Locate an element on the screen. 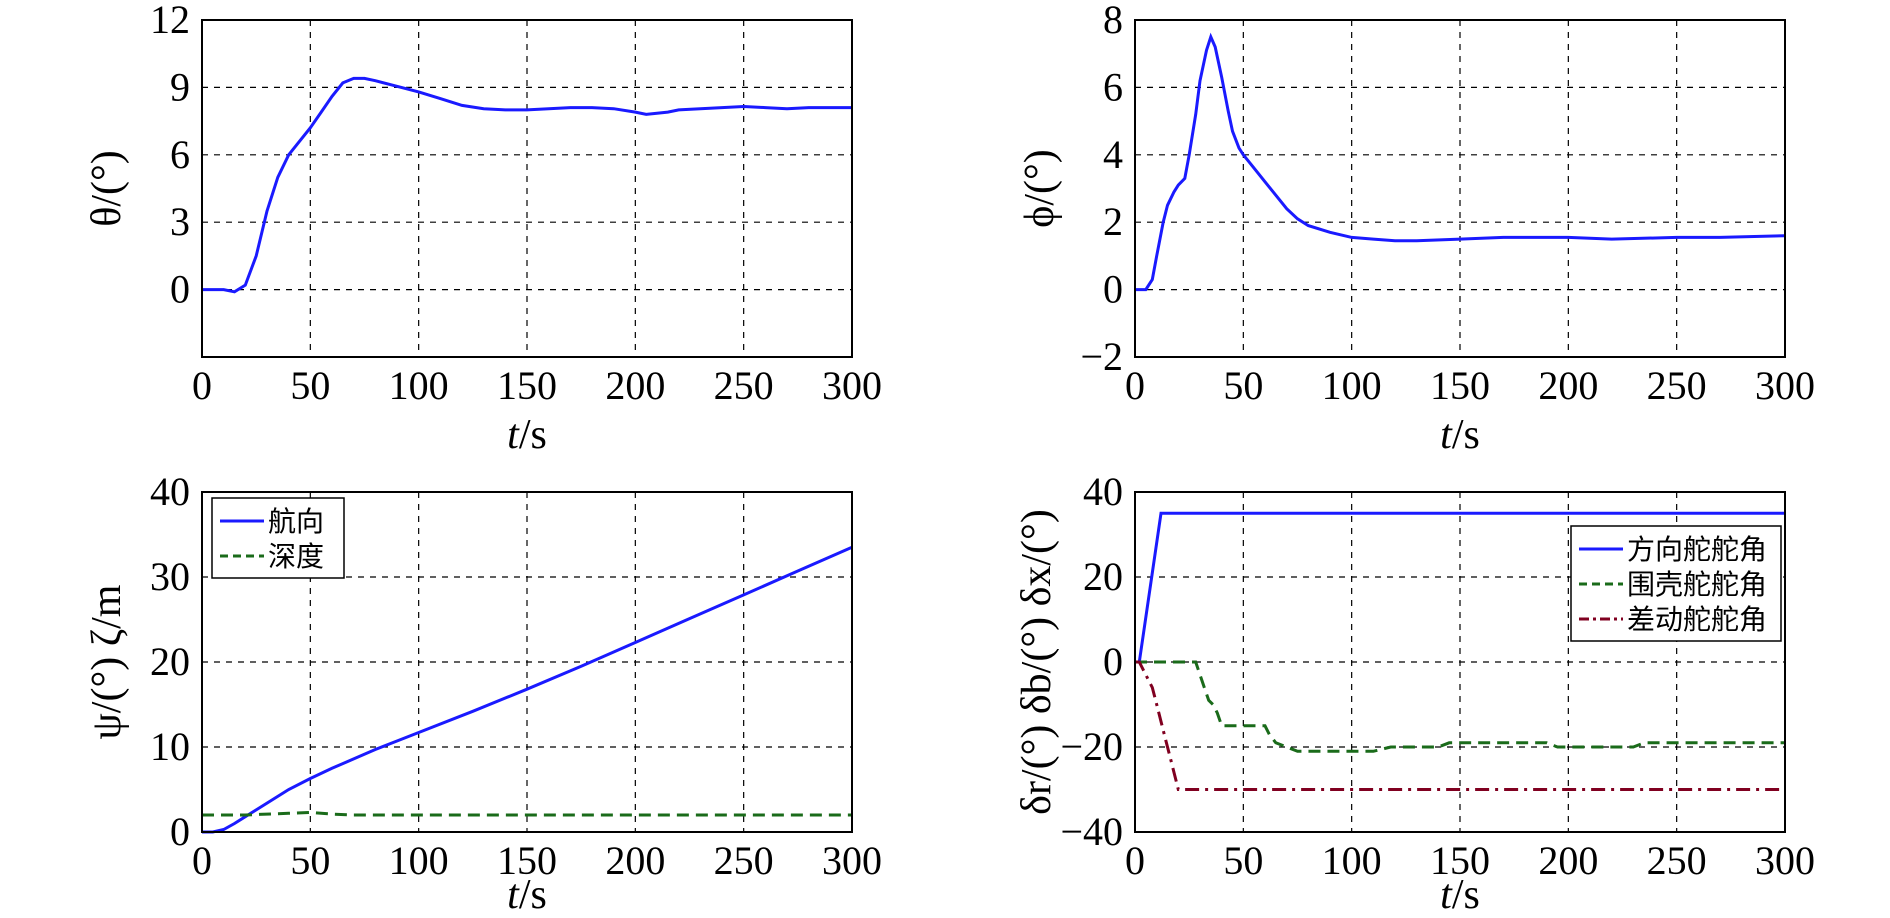 The width and height of the screenshot is (1890, 918). y-tick-label: 2 is located at coordinates (1113, 221).